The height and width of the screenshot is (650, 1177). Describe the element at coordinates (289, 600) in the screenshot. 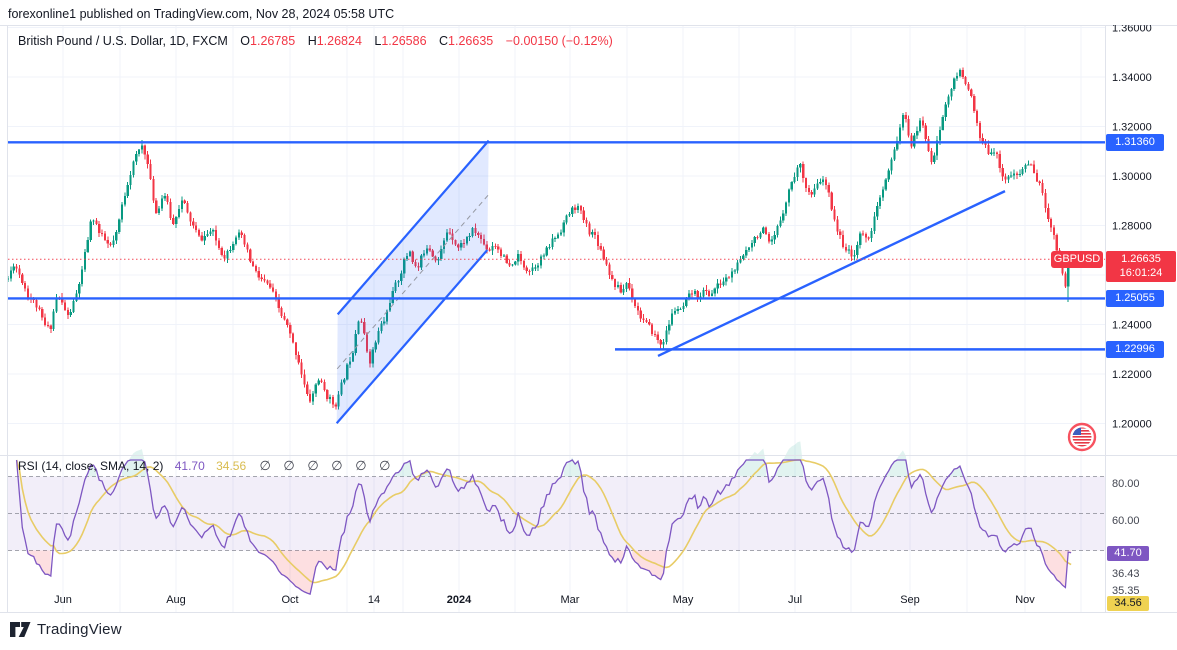

I see `time-axis-label: Oct` at that location.